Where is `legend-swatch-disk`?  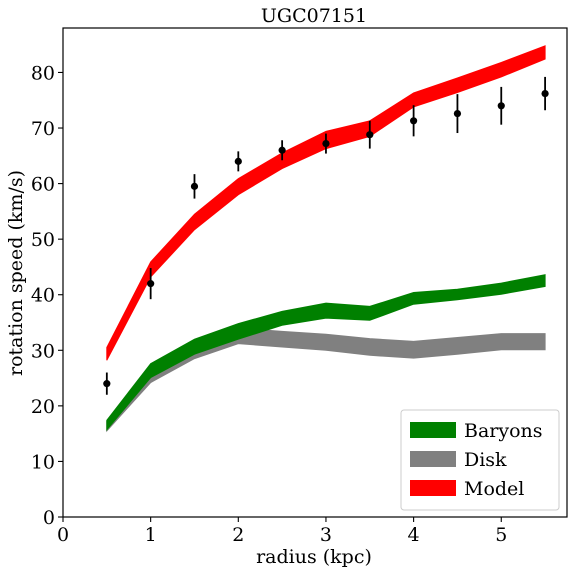 legend-swatch-disk is located at coordinates (433, 459).